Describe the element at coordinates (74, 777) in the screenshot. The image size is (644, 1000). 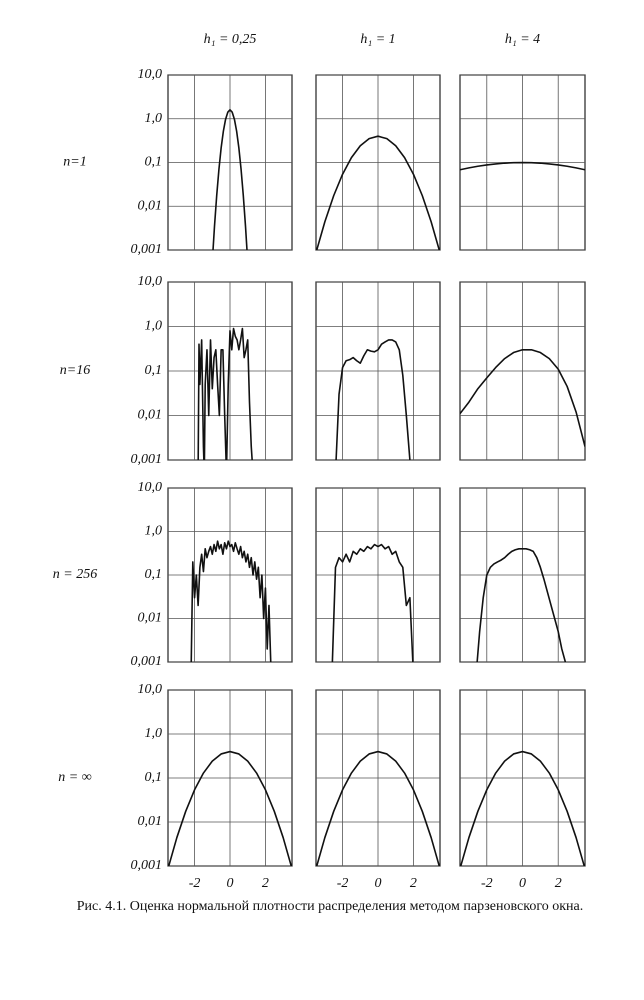
I see `row-label: n = ∞` at that location.